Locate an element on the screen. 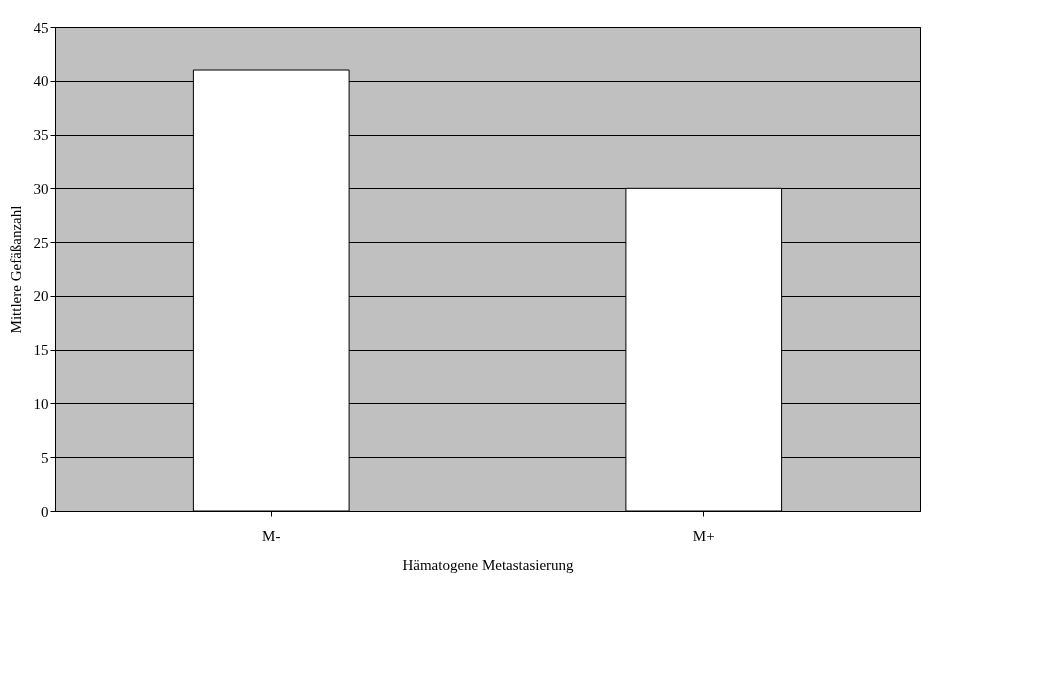 The width and height of the screenshot is (1048, 682). y-tick-label: 25 is located at coordinates (41, 242).